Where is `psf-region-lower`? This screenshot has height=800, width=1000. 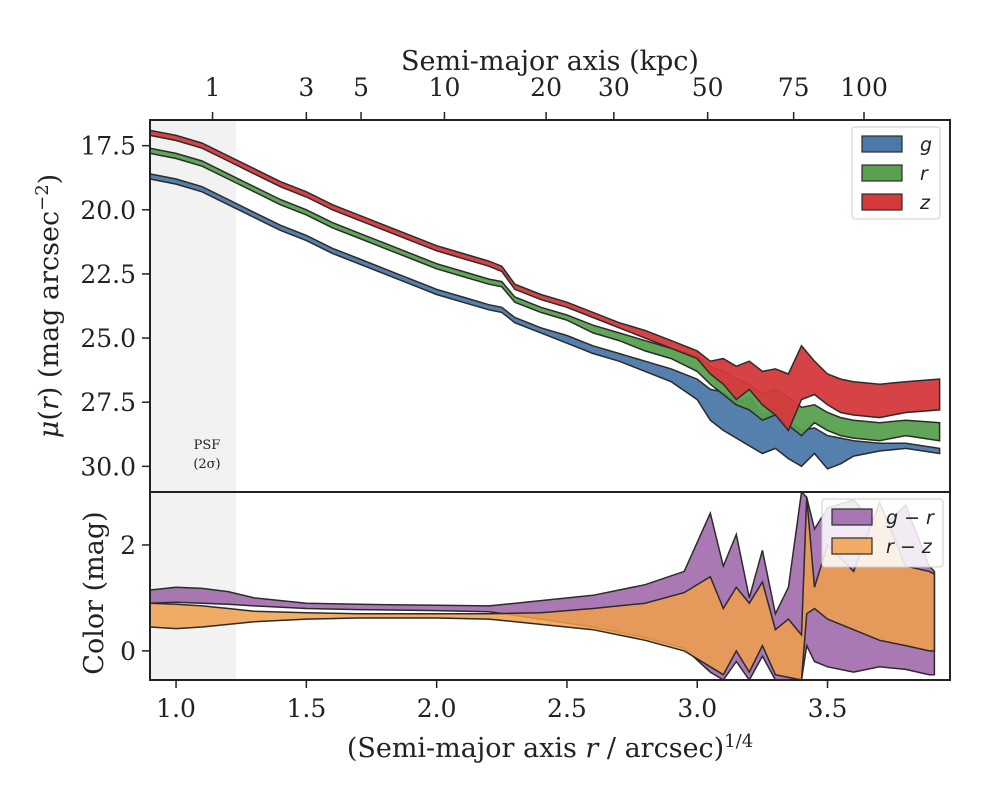 psf-region-lower is located at coordinates (193, 586).